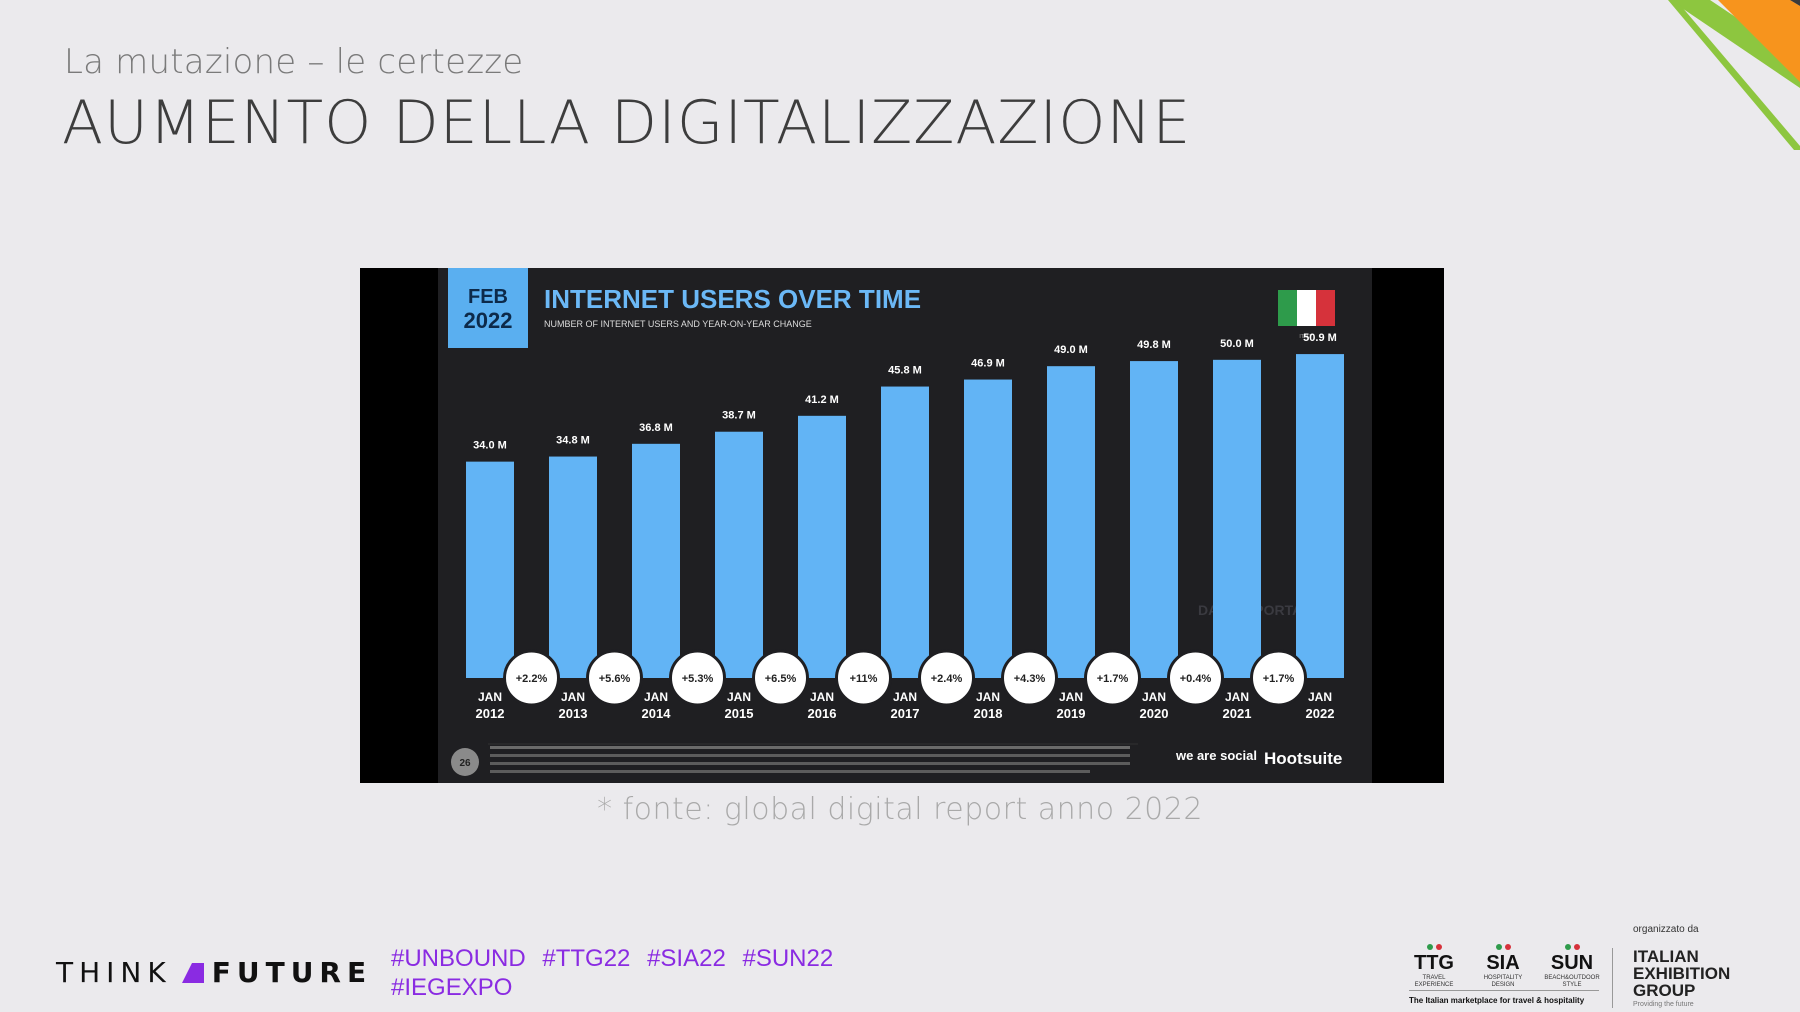 This screenshot has height=1012, width=1800. Describe the element at coordinates (294, 62) in the screenshot. I see `slide-subtitle: La mutazione – le certezze` at that location.